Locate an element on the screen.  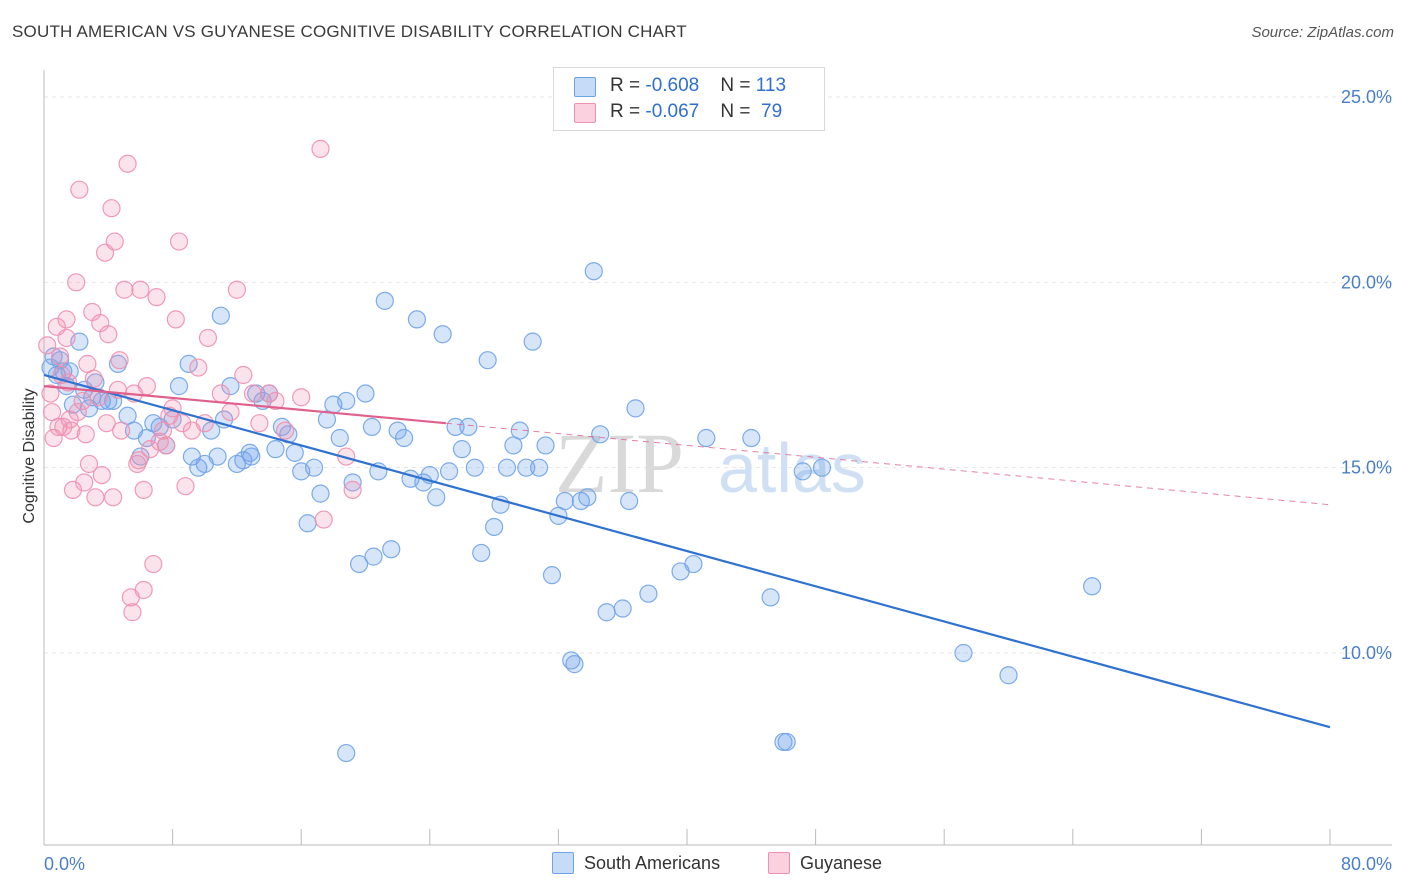
r-value: -0.608 is located at coordinates (672, 85).